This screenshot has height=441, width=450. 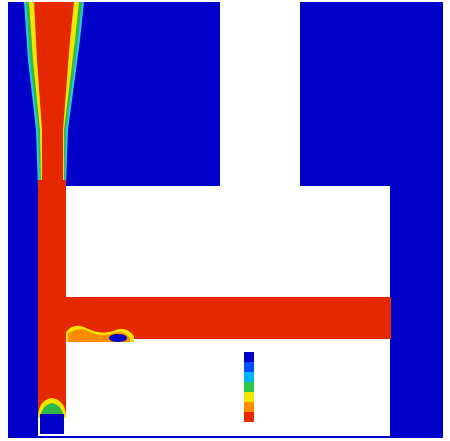 What do you see at coordinates (118, 338) in the screenshot?
I see `stream-wave-blob` at bounding box center [118, 338].